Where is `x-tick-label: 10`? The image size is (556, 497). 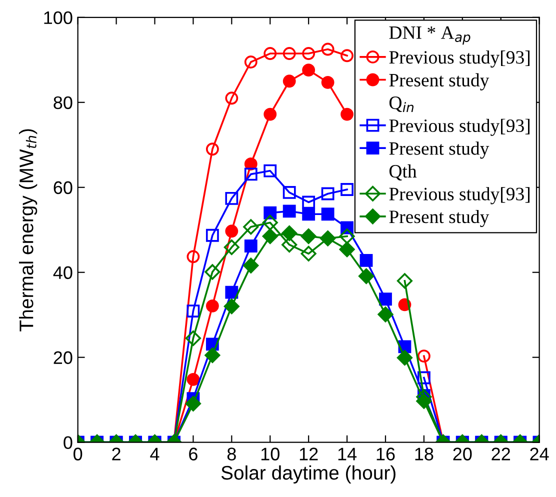 x-tick-label: 10 is located at coordinates (270, 454).